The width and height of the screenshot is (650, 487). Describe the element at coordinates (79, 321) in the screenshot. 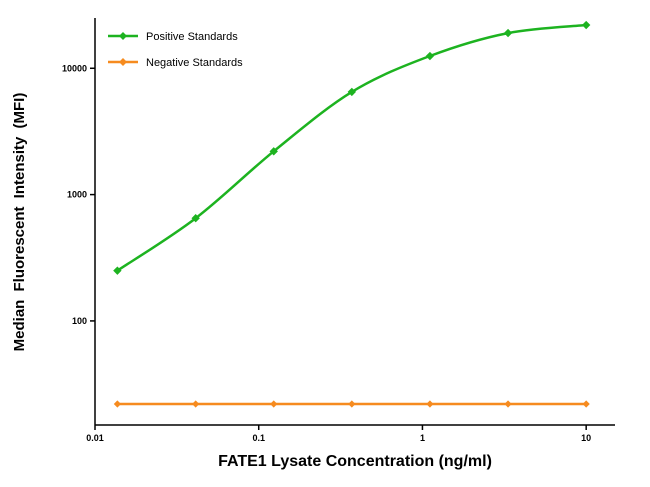

I see `y-tick-label: 100` at that location.